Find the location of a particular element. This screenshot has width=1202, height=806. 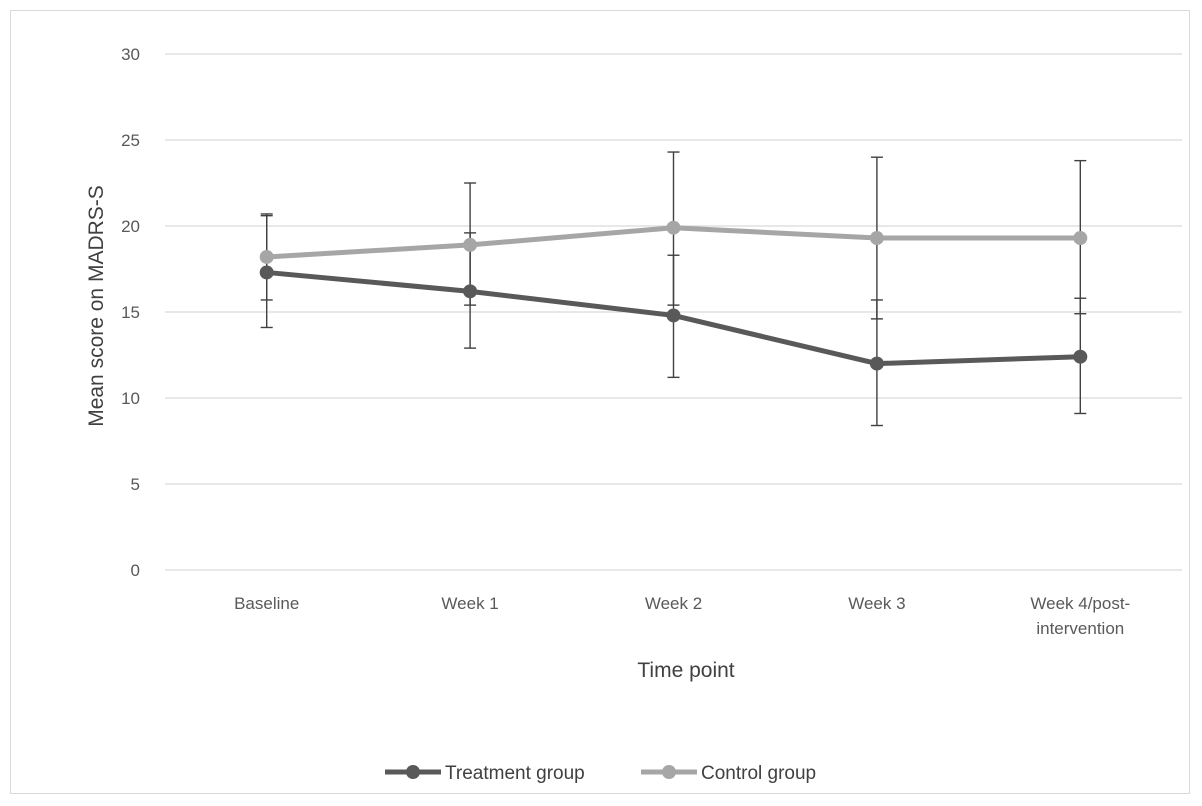

y-tick-label: 5 is located at coordinates (135, 484).